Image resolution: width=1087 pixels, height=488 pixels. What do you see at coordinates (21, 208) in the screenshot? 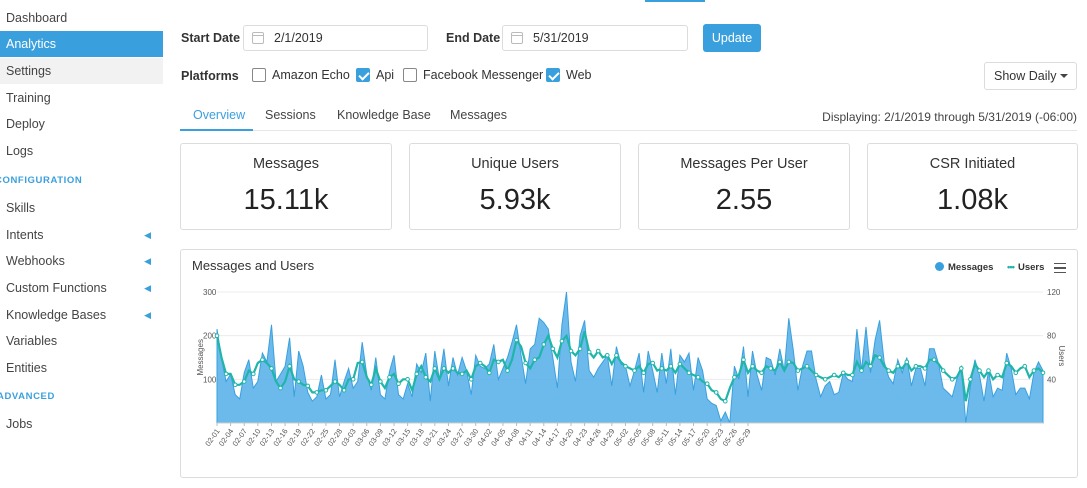
I see `nav-skills: Skills` at bounding box center [21, 208].